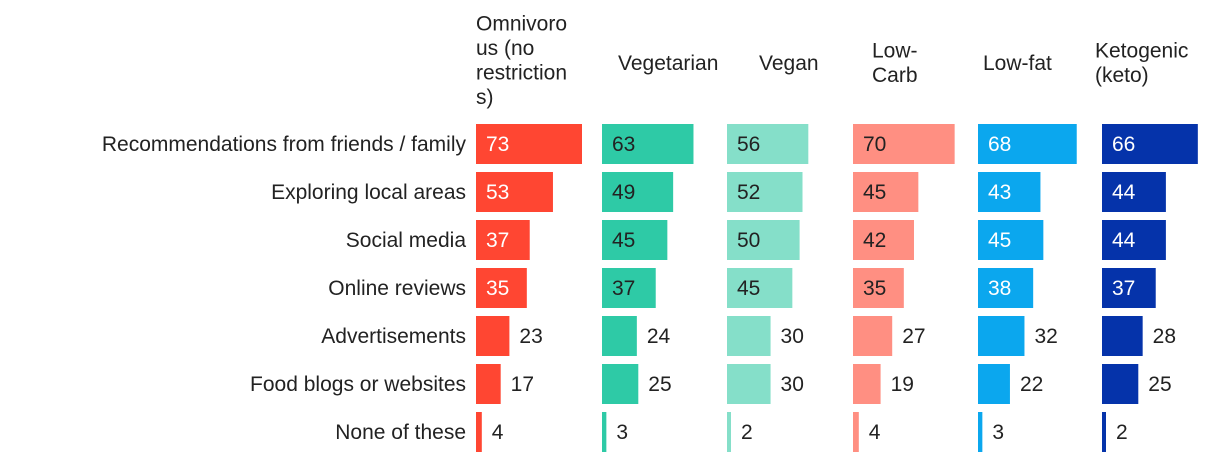 The image size is (1220, 462). Describe the element at coordinates (902, 384) in the screenshot. I see `value-label-low-carb-food-blogs-or-websites: 19` at that location.